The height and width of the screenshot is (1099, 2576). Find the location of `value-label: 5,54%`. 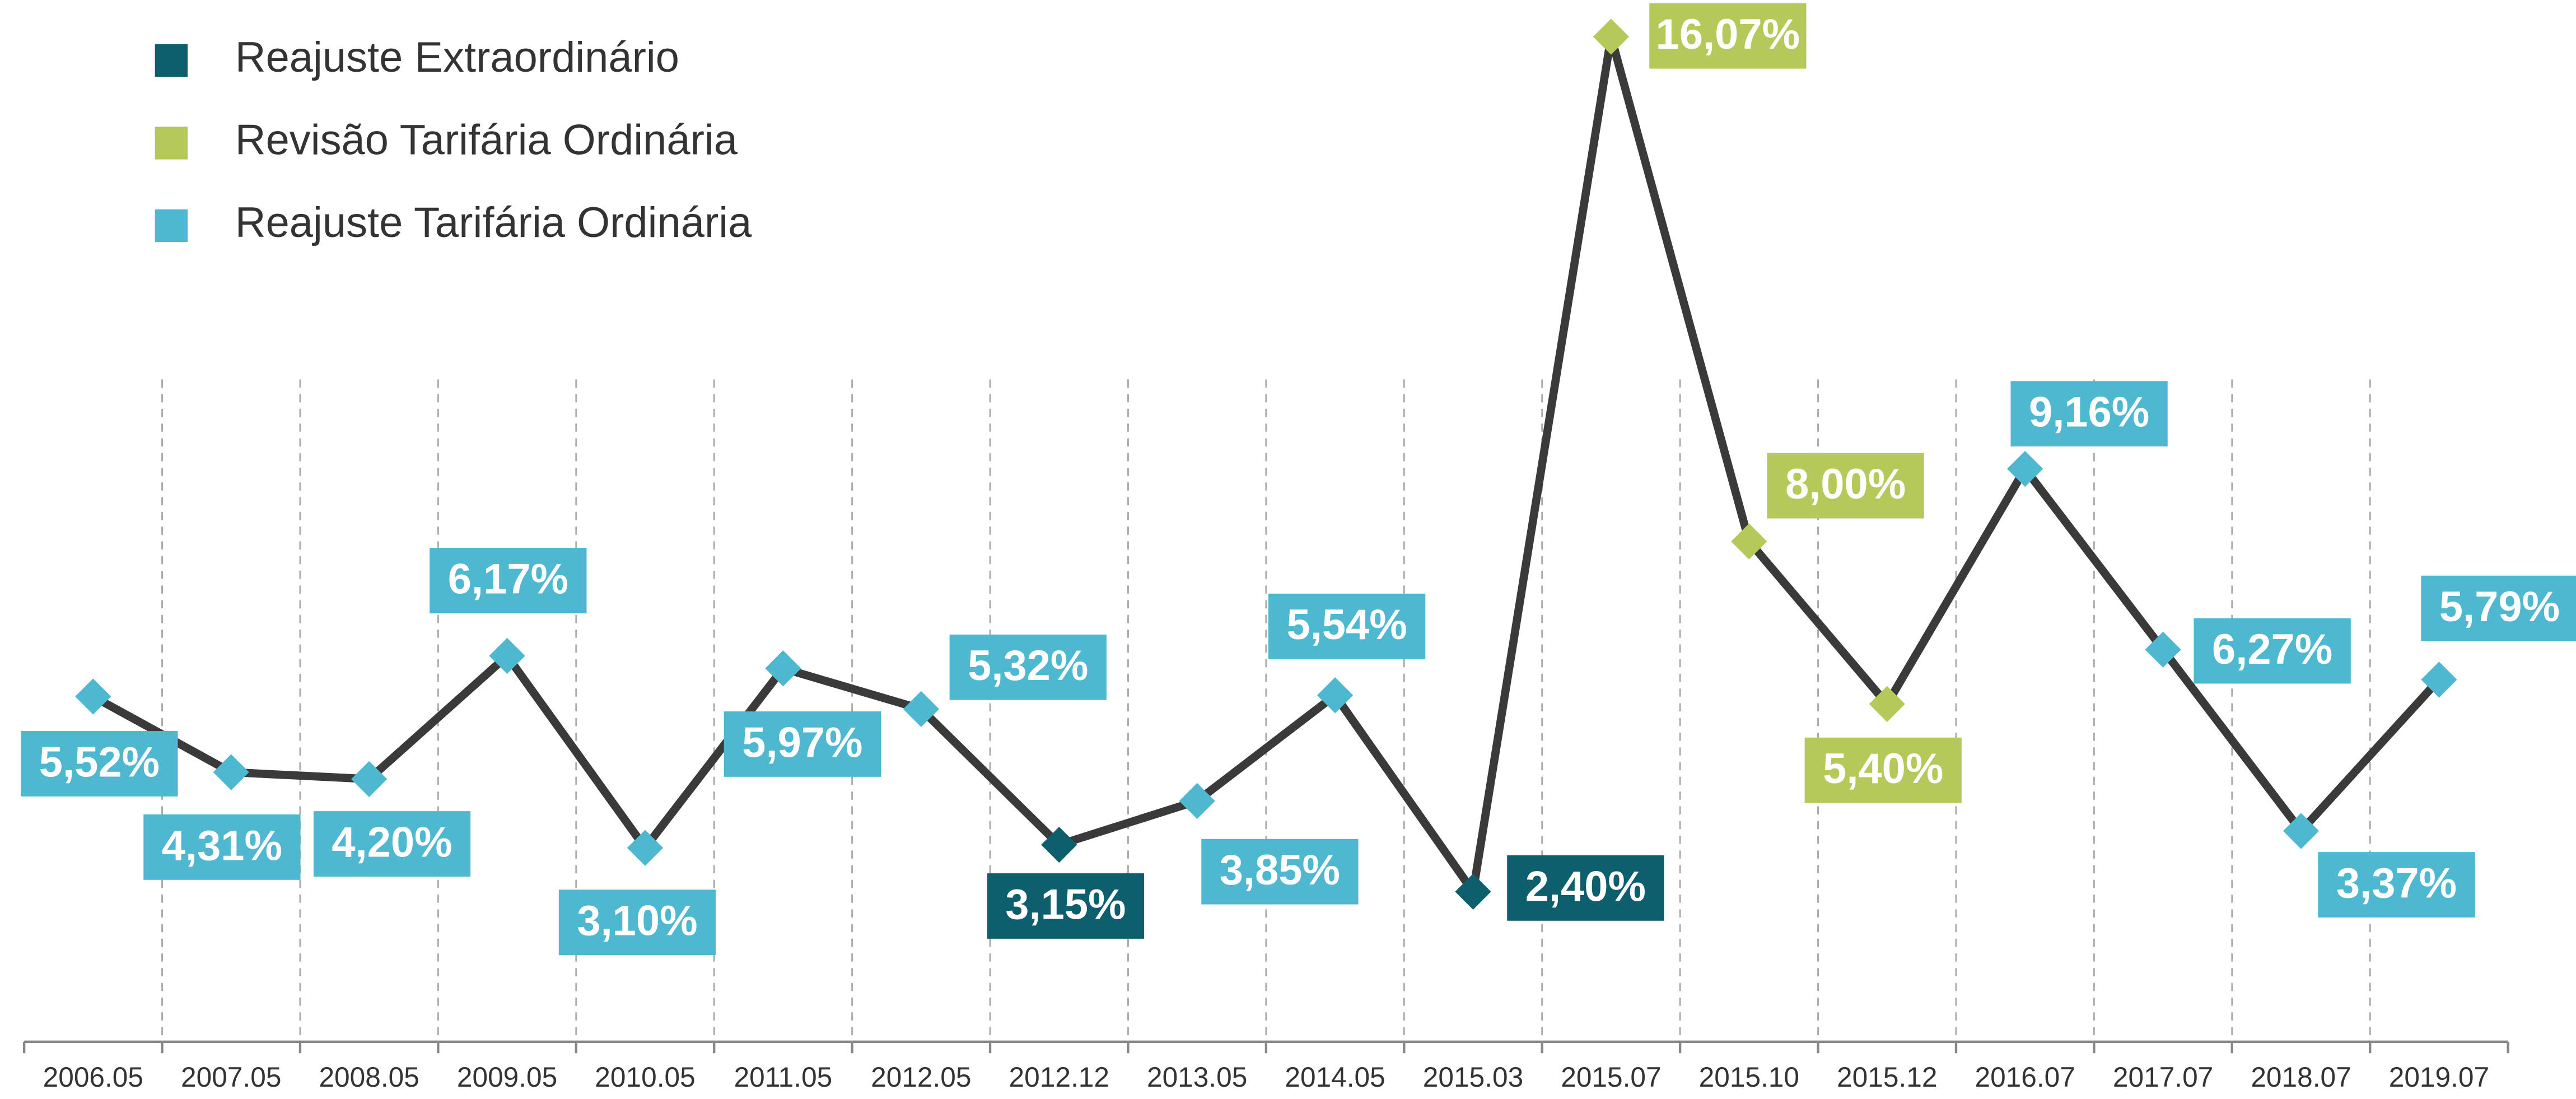

value-label: 5,54% is located at coordinates (1347, 625).